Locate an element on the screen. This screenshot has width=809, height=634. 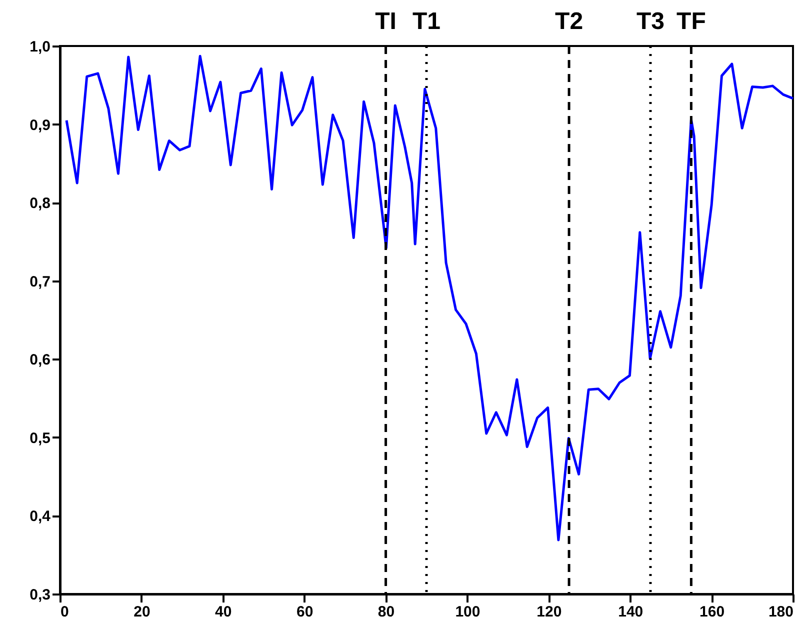
x-tick-label: 20 is located at coordinates (142, 612).